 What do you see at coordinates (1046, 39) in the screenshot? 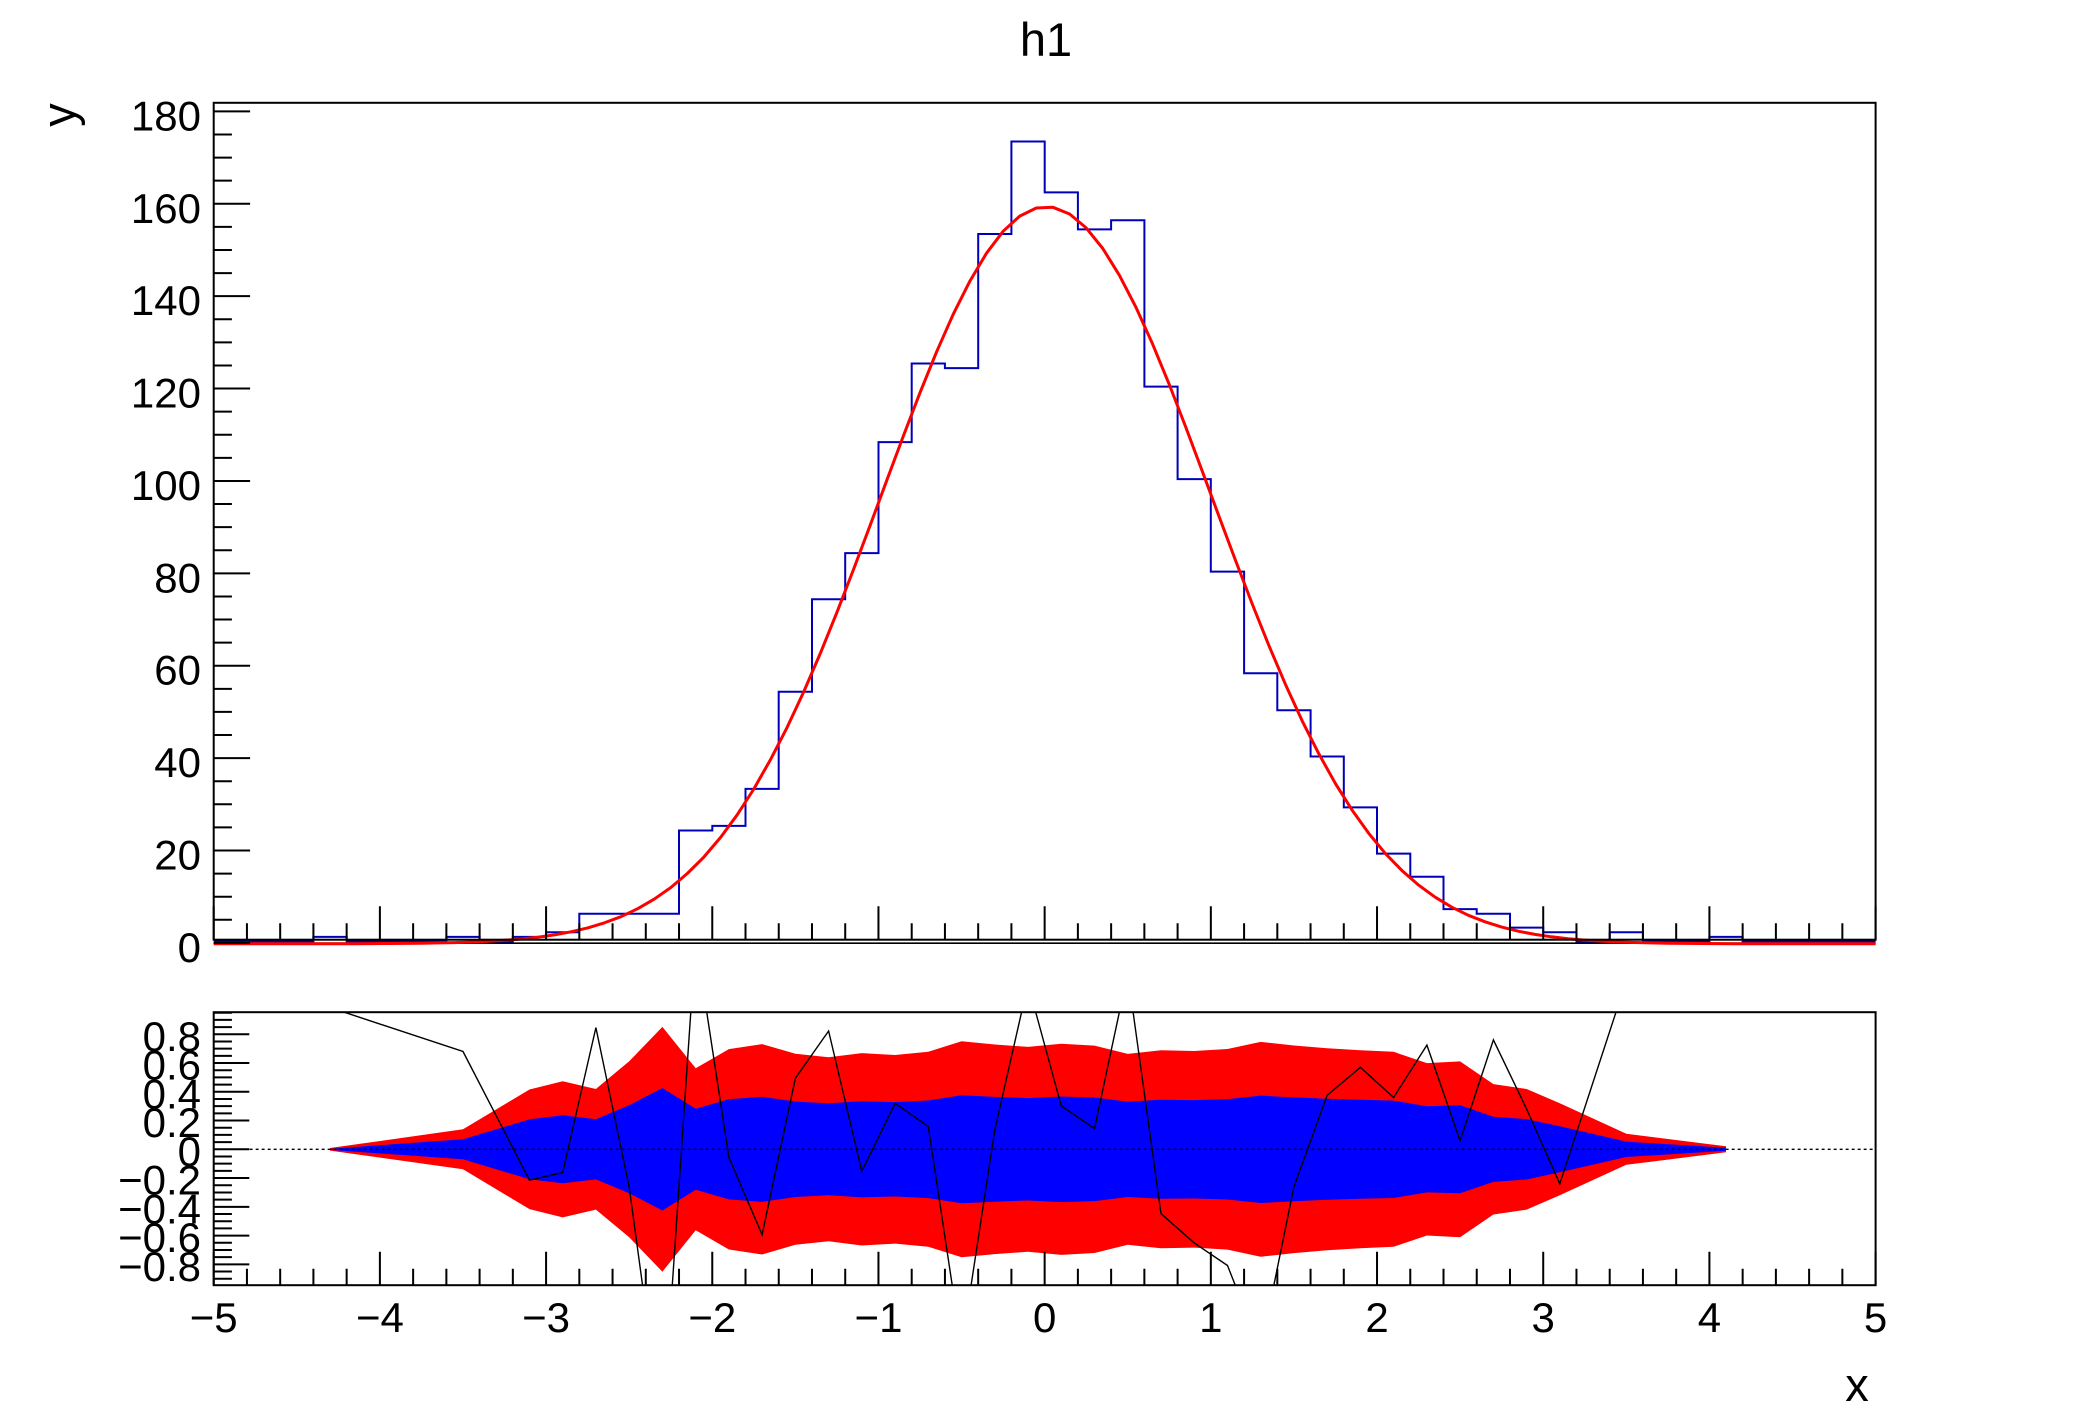
I see `svg-text: h1` at bounding box center [1046, 39].